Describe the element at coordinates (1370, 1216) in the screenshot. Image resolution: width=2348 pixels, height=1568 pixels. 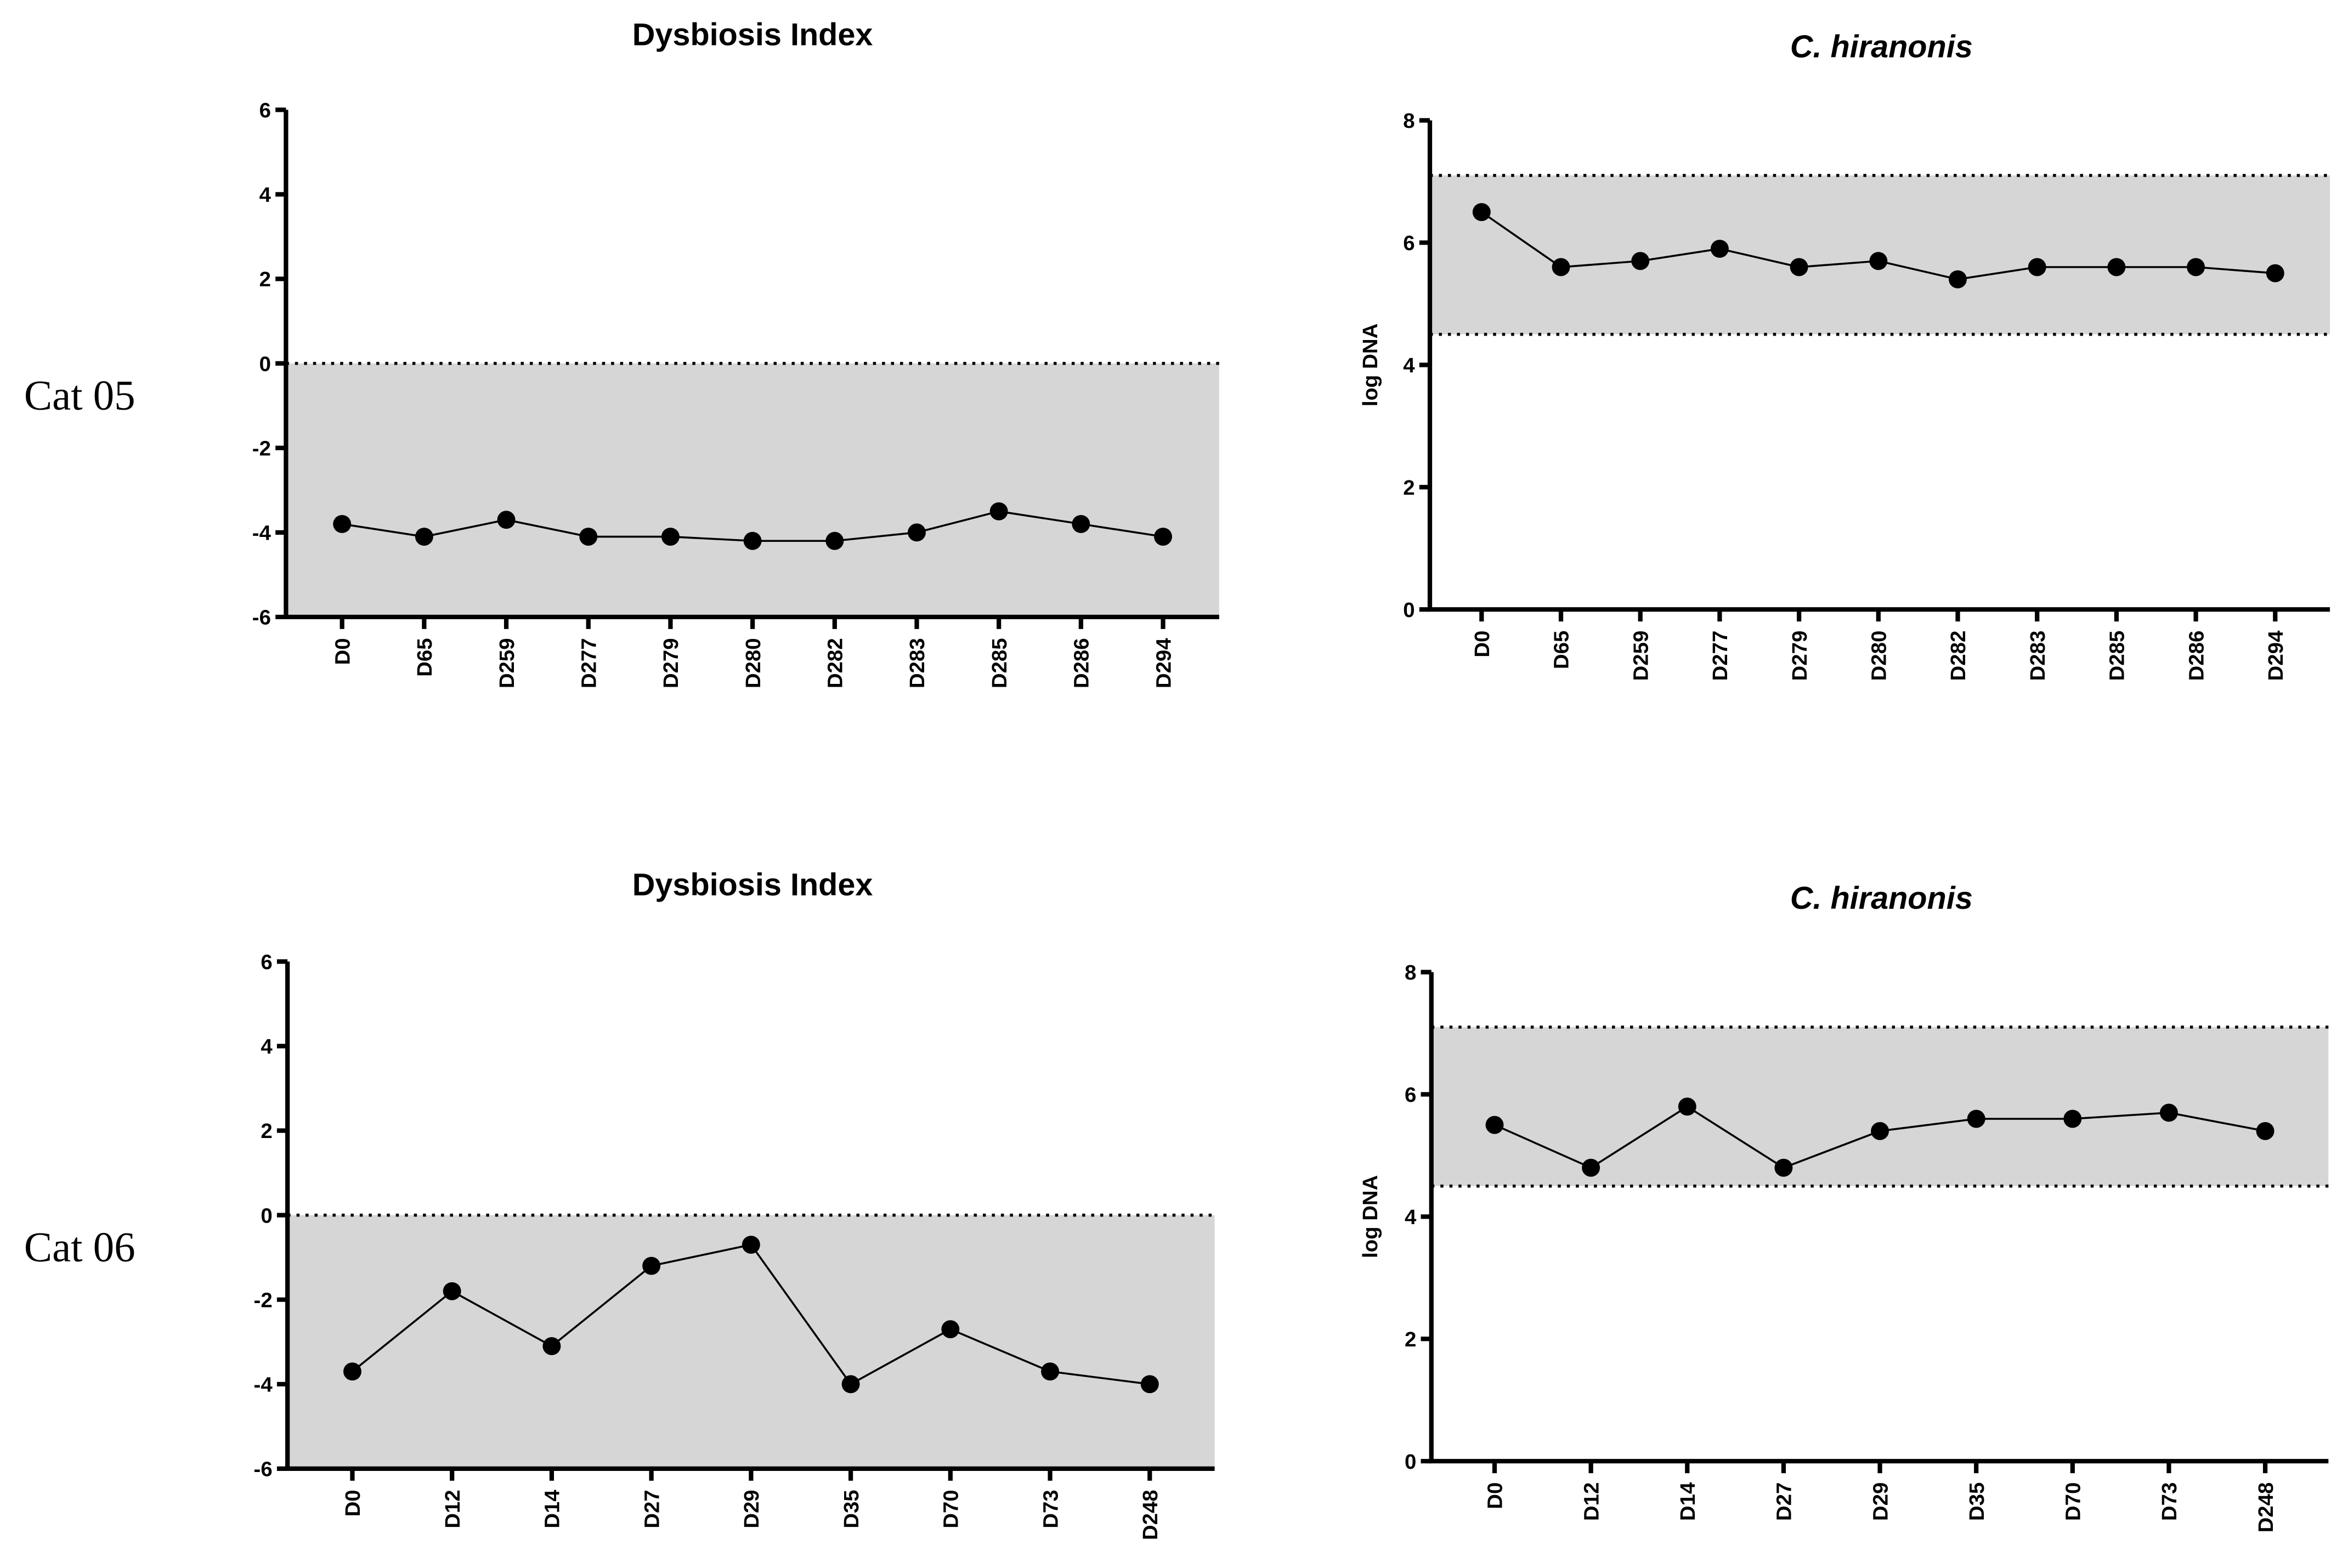
I see `y-axis-label: log DNA` at that location.